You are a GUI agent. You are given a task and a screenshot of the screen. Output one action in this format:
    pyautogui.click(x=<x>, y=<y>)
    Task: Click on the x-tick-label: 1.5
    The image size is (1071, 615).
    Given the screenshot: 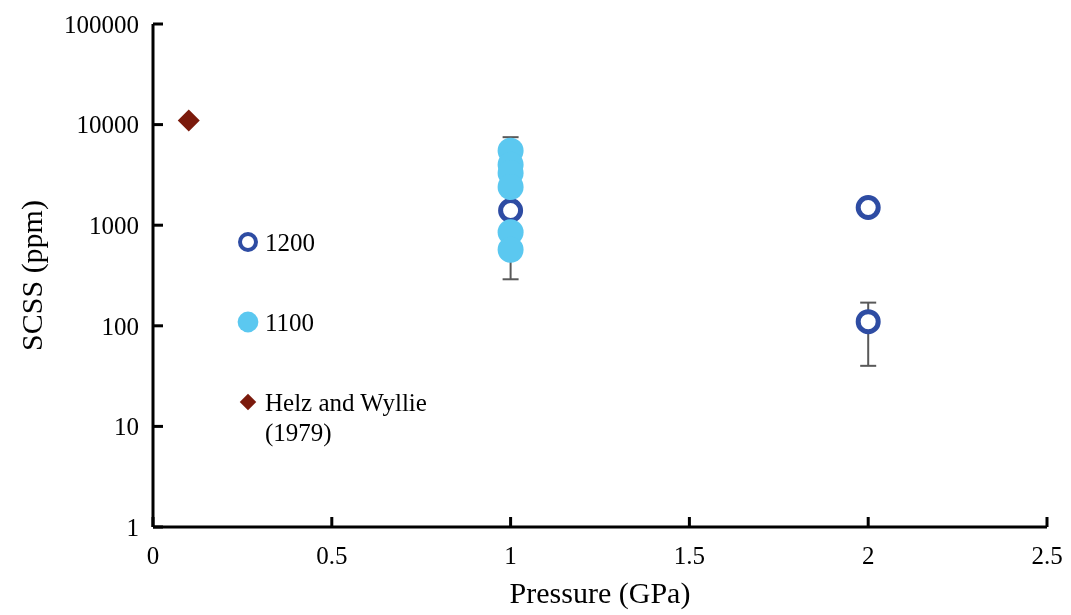 What is the action you would take?
    pyautogui.click(x=689, y=555)
    